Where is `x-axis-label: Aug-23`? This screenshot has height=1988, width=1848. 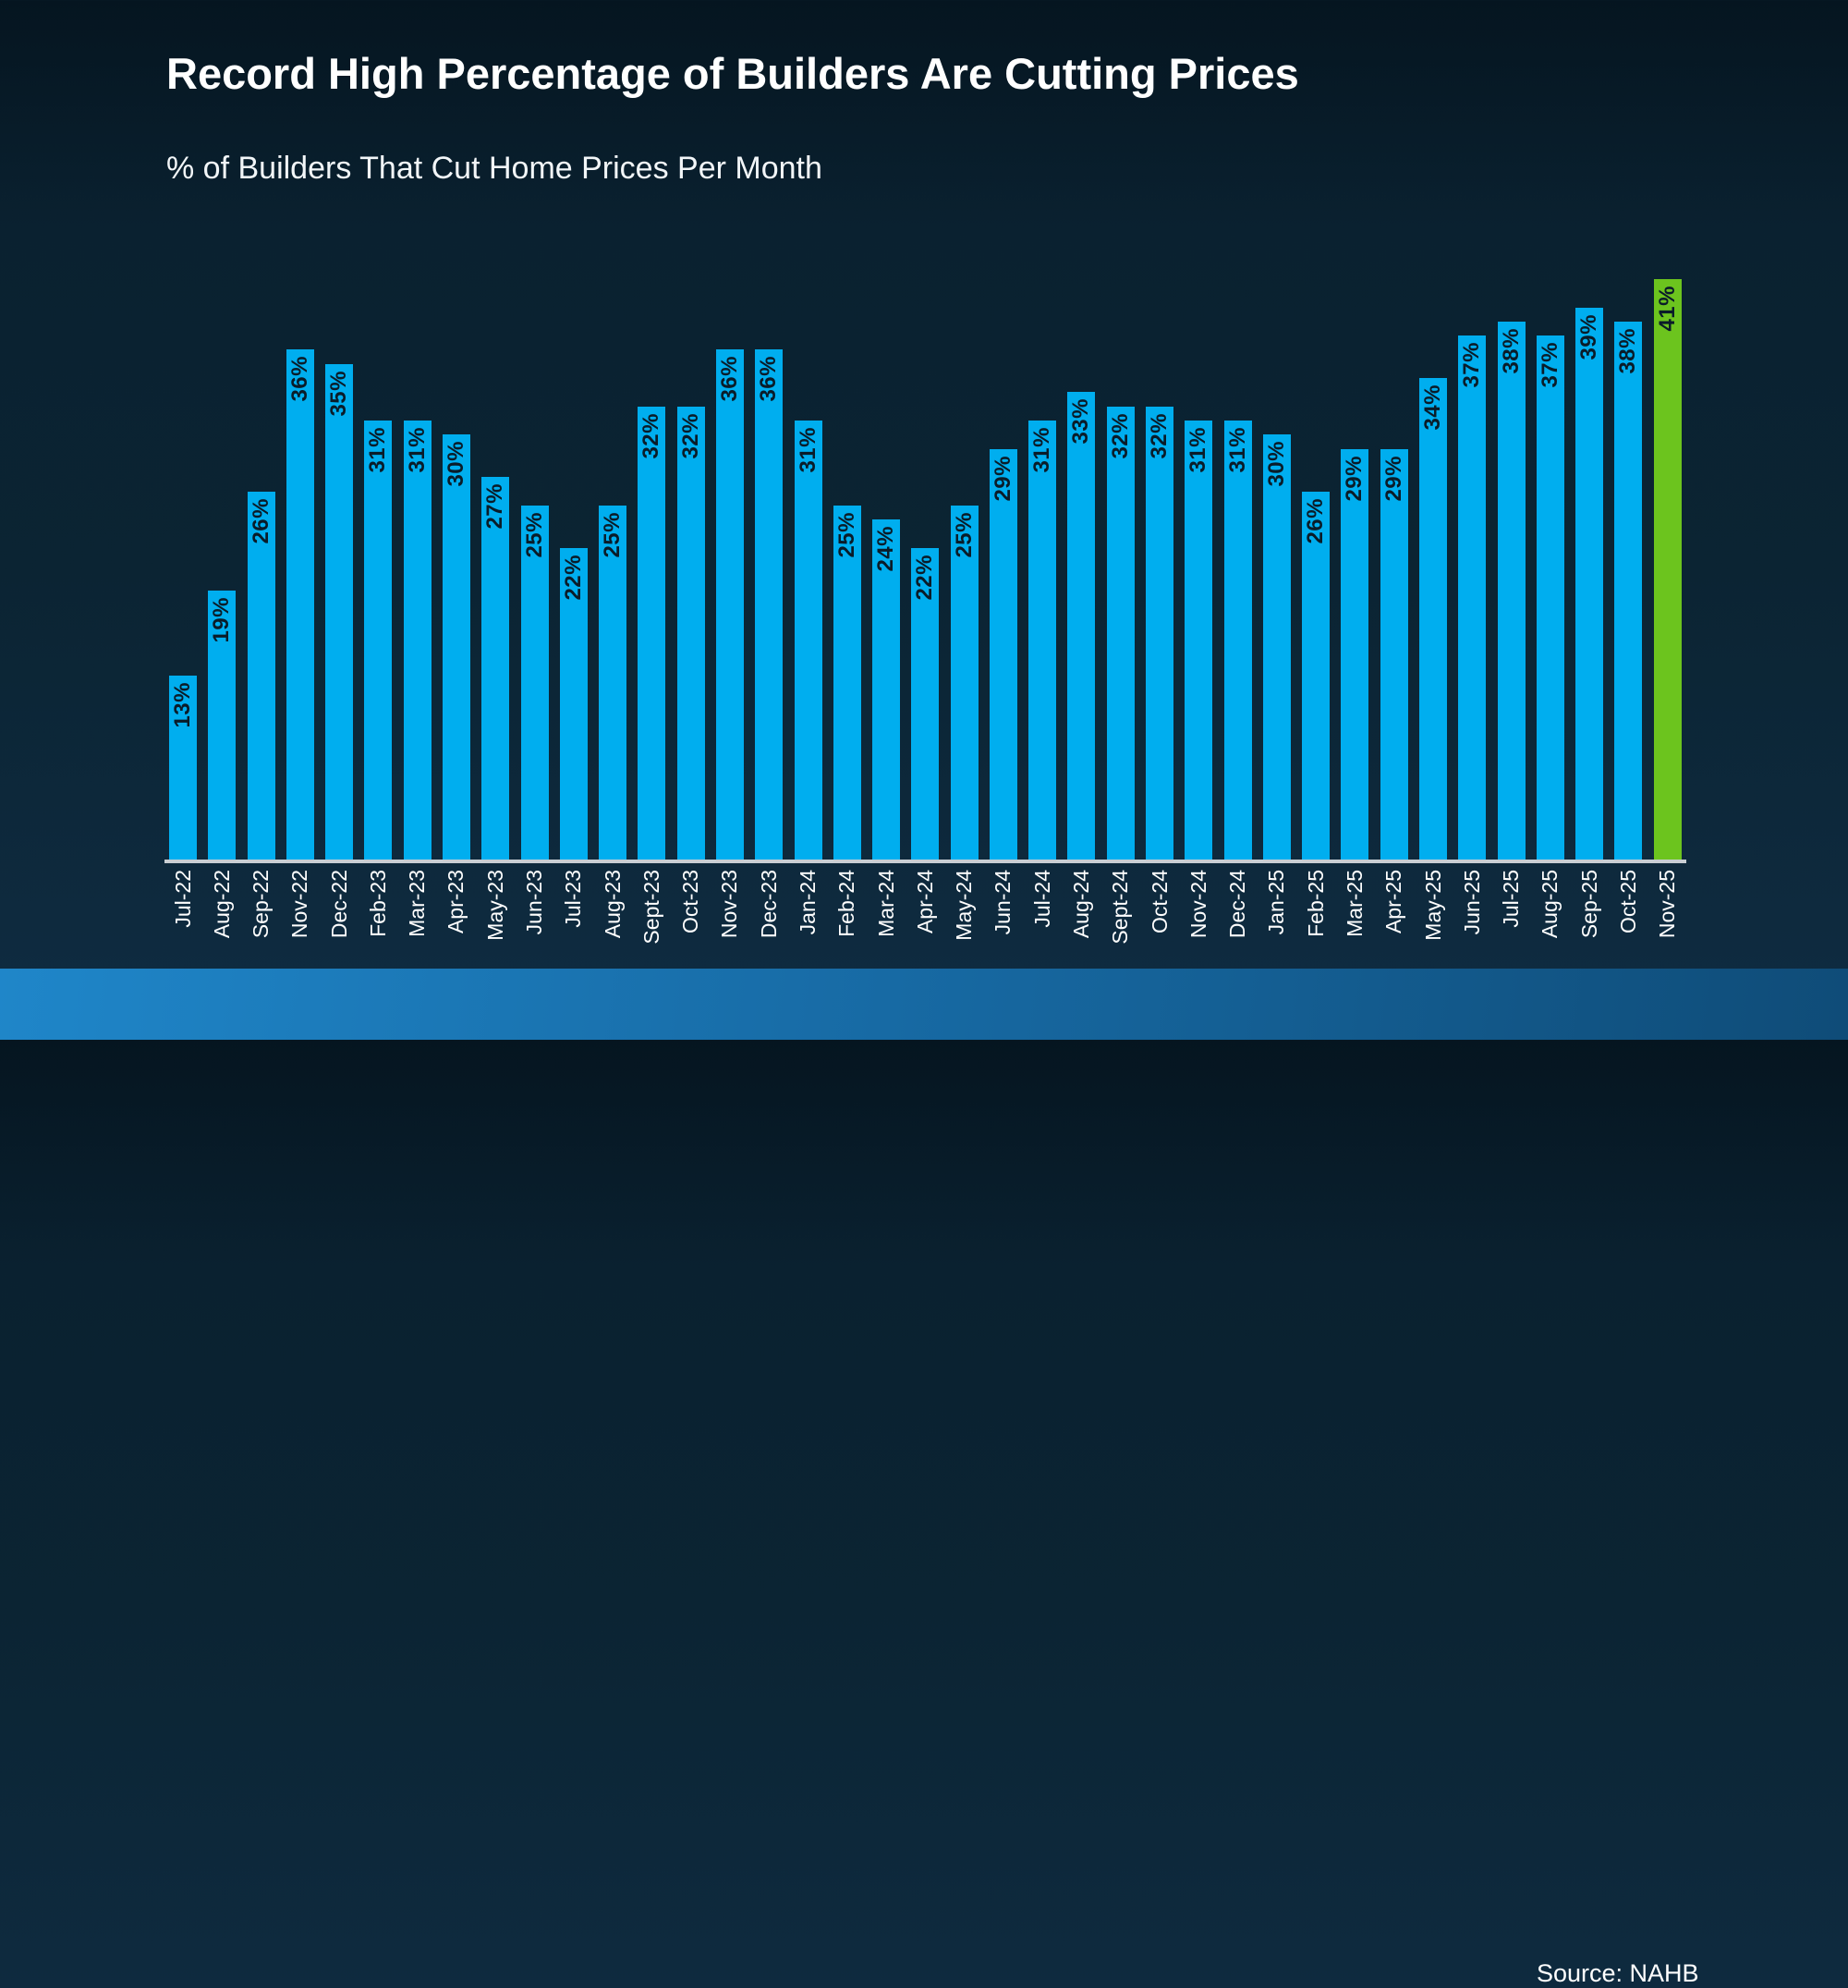
x-axis-label: Aug-23 is located at coordinates (612, 904).